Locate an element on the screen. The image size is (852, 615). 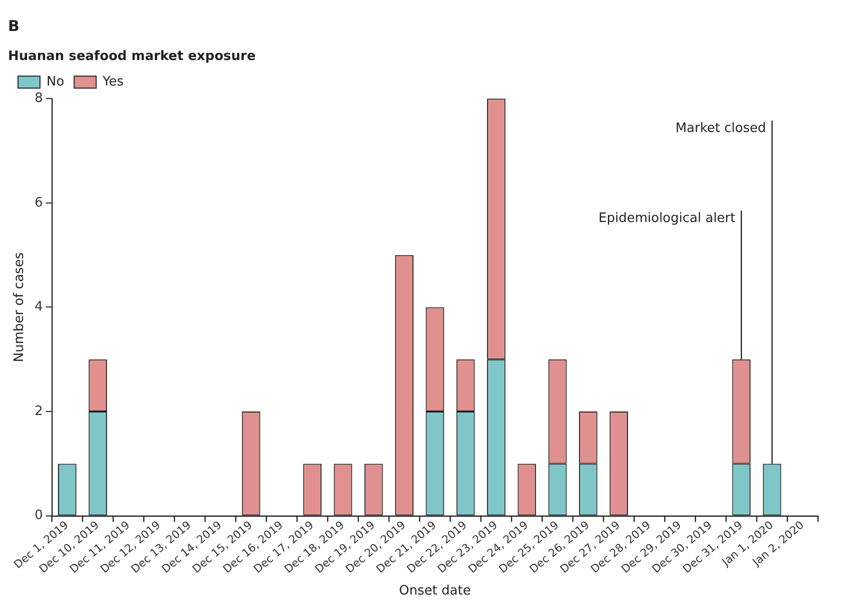
x-axis-title: Onset date is located at coordinates (435, 591).